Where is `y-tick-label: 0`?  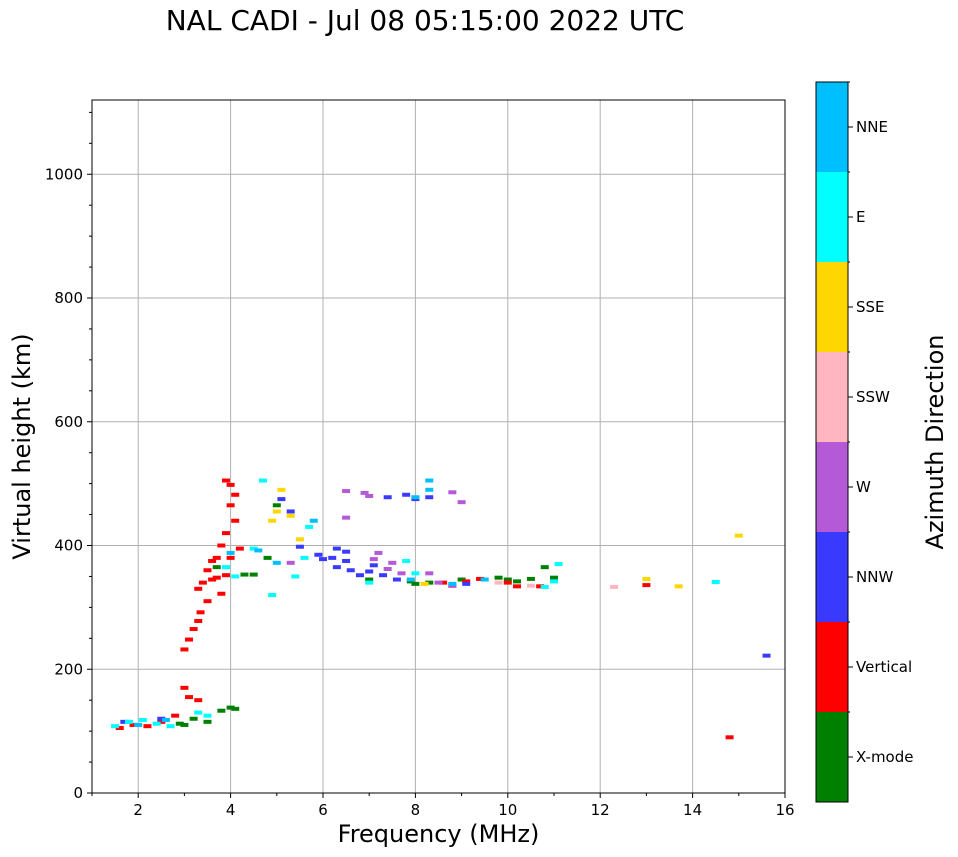
y-tick-label: 0 is located at coordinates (78, 793).